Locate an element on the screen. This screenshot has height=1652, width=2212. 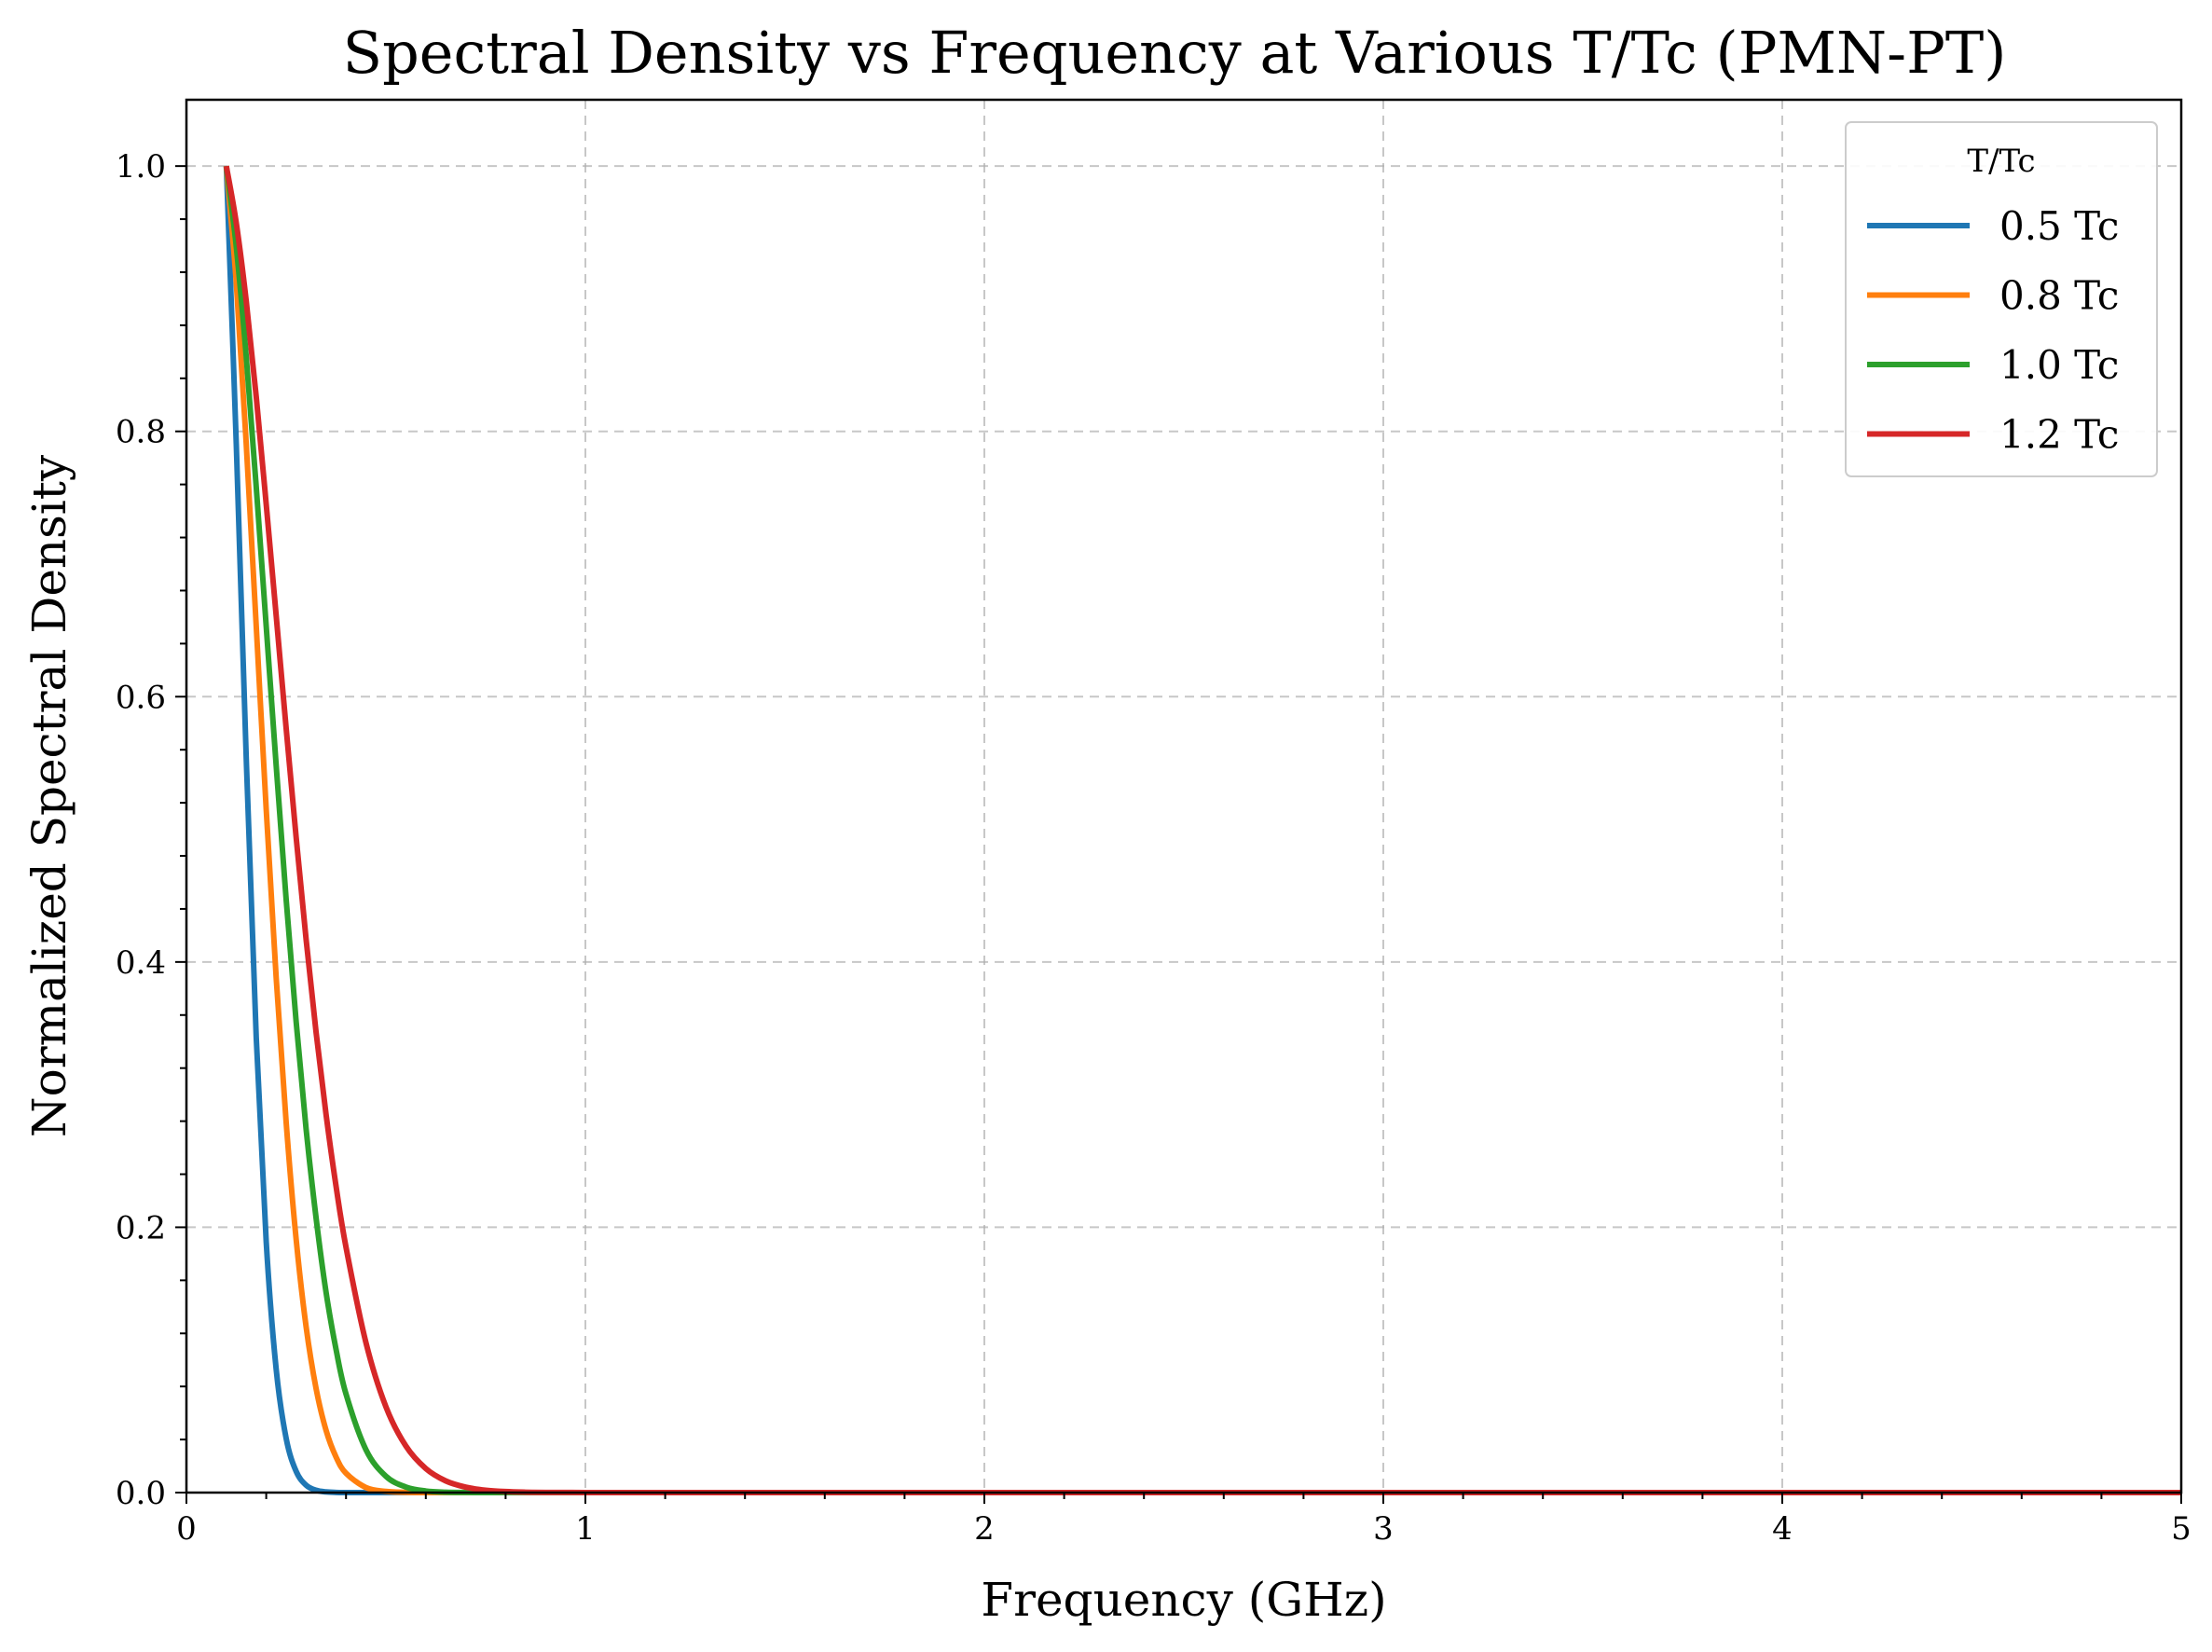
legend-box is located at coordinates (2001, 299).